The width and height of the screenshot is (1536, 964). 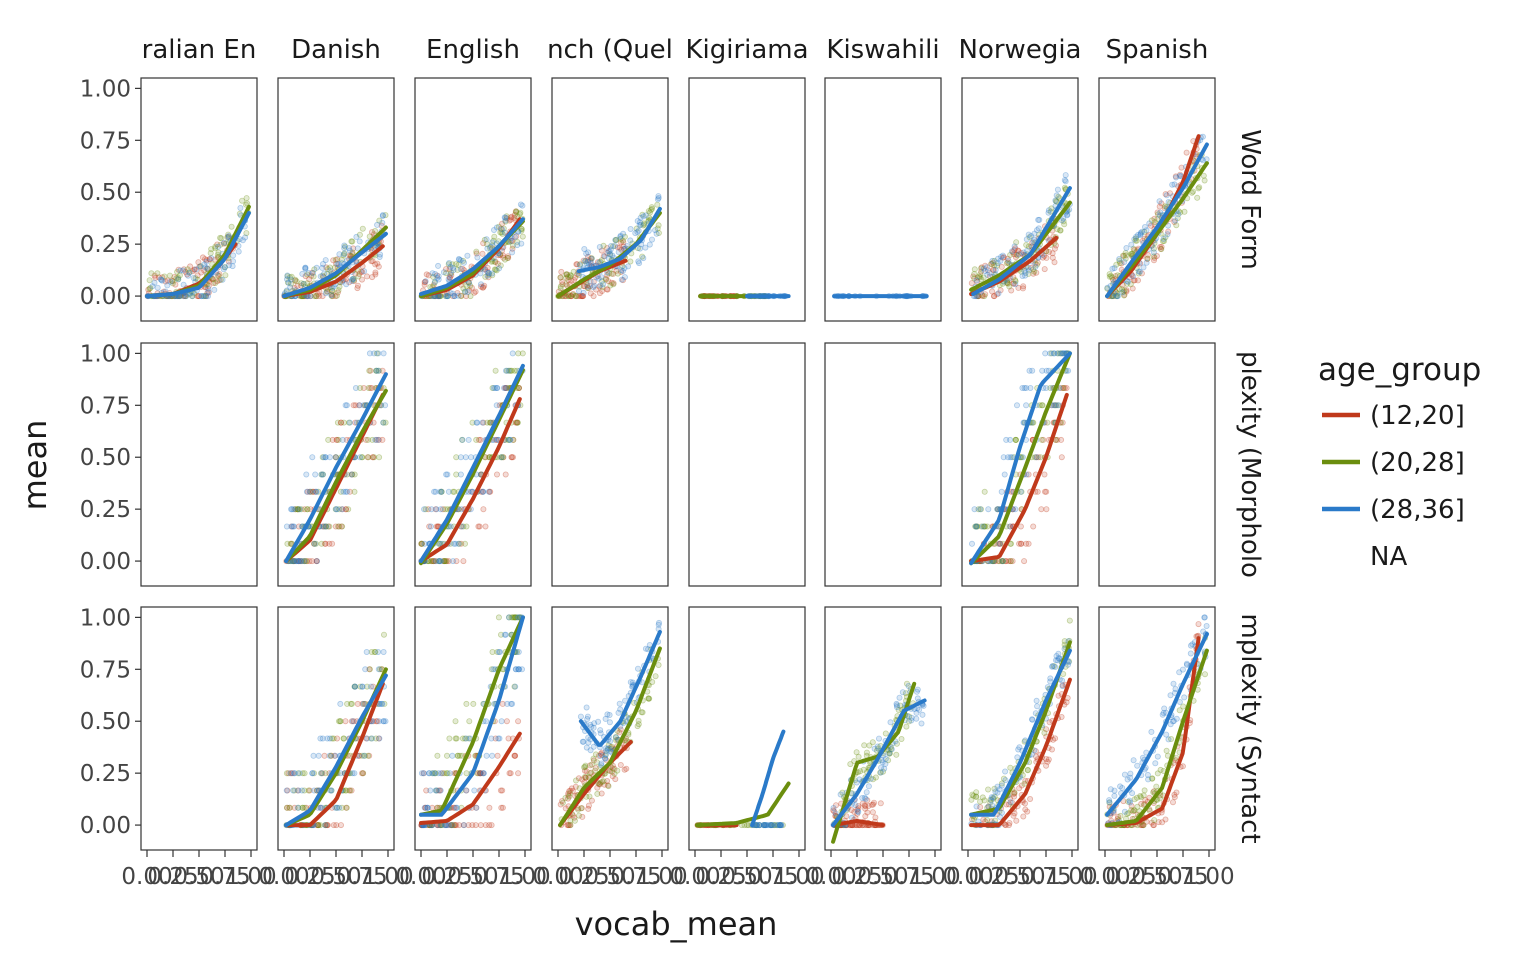 I want to click on x-tick-label: 0.50, so click(x=1019, y=877).